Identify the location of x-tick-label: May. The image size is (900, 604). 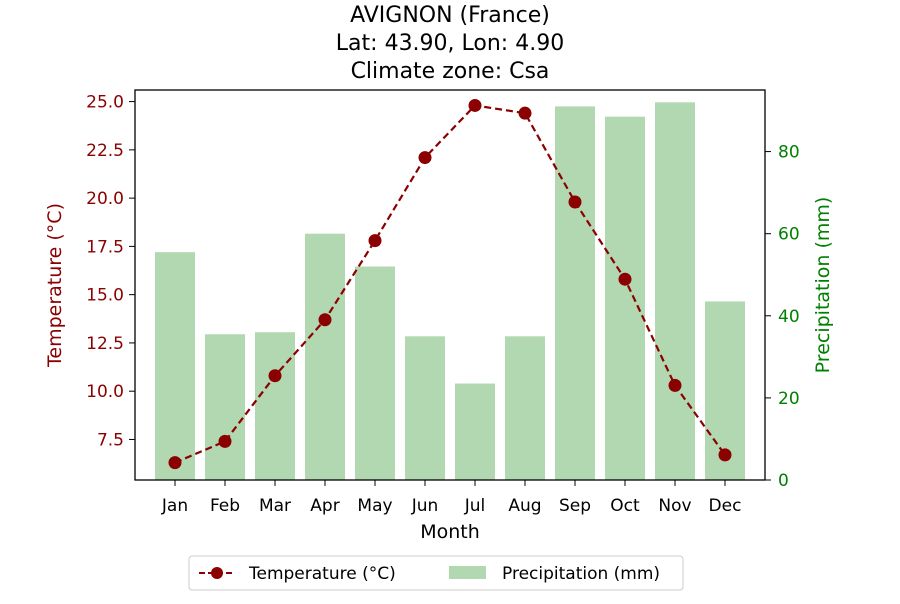
(374, 506).